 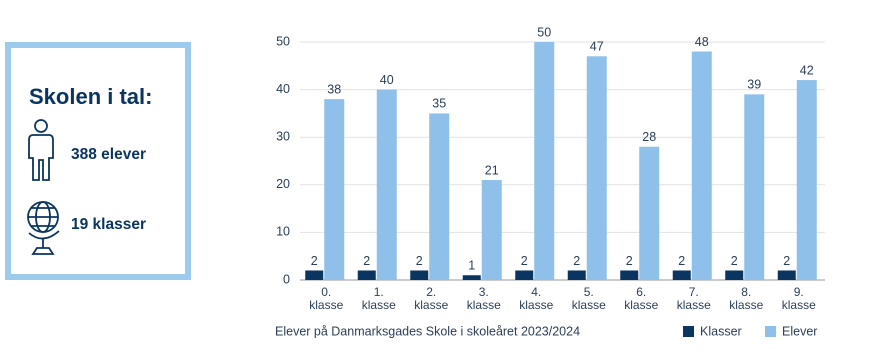 What do you see at coordinates (471, 266) in the screenshot?
I see `data-label: 1` at bounding box center [471, 266].